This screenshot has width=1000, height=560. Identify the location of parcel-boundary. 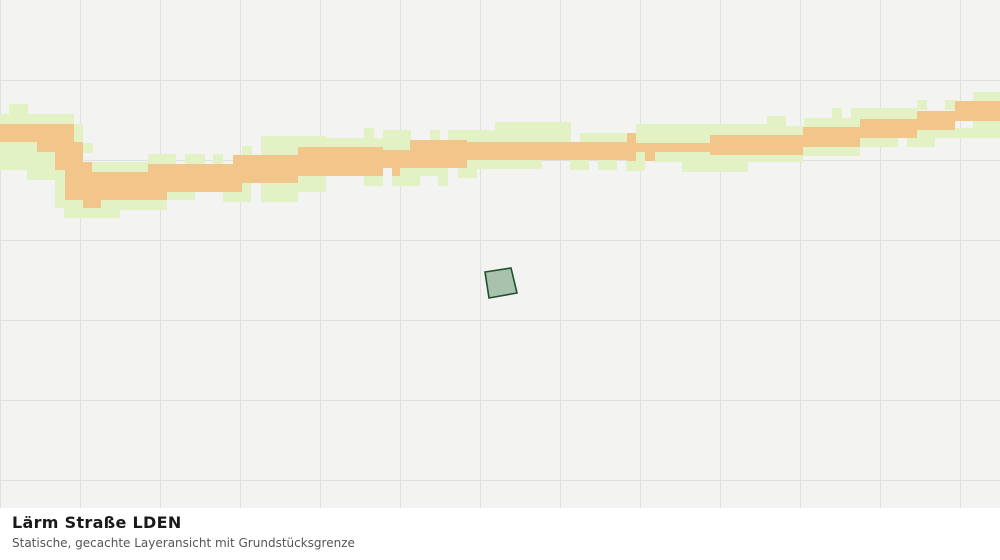
(501, 283).